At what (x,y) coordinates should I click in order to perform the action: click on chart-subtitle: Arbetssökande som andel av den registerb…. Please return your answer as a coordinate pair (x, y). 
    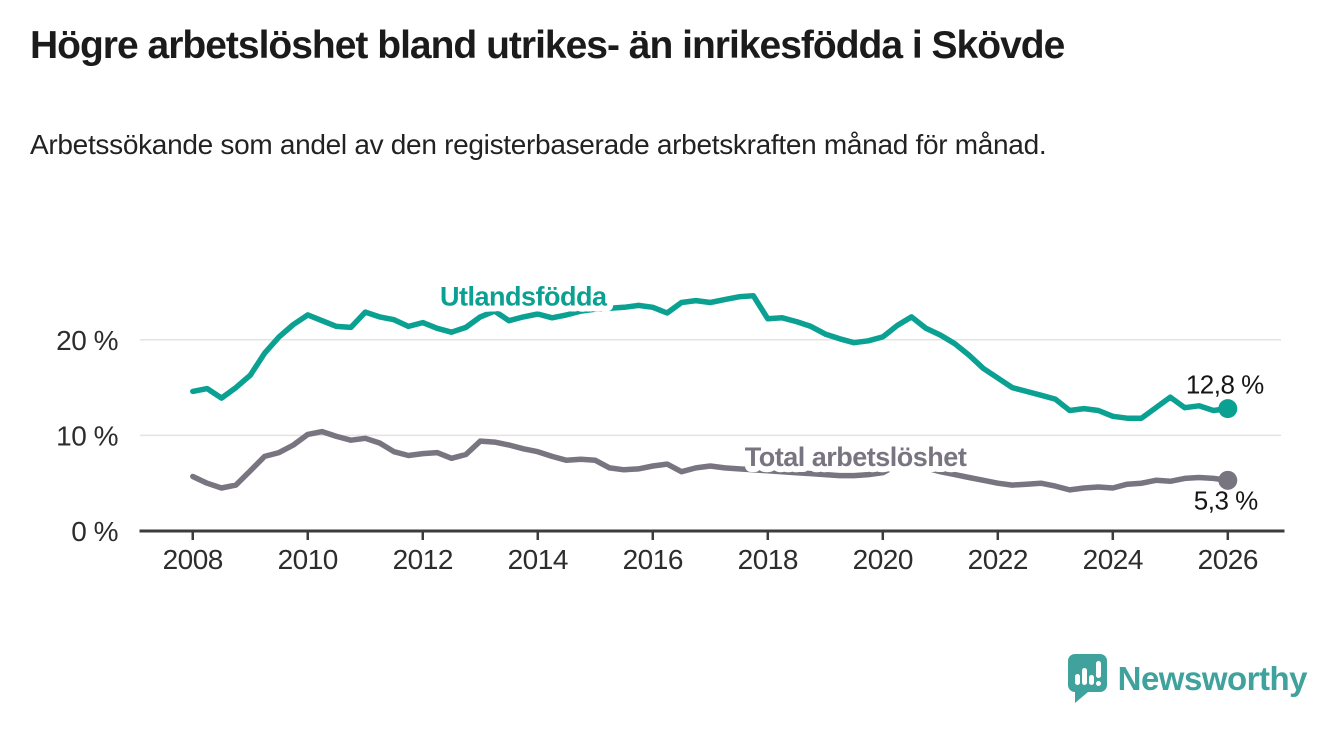
    Looking at the image, I should click on (538, 144).